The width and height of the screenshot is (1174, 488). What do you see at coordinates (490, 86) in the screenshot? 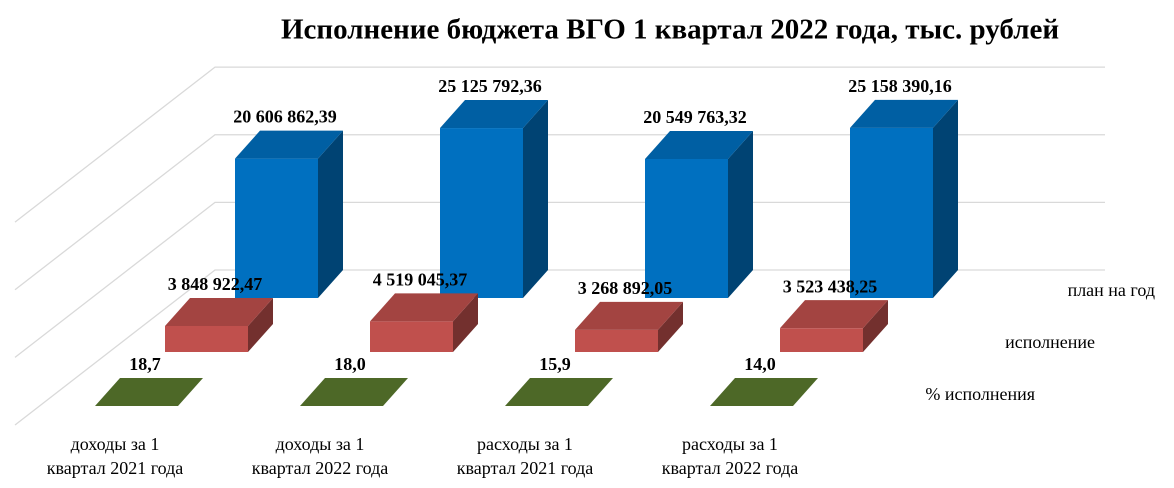
I see `data-label: 25 125 792,36` at bounding box center [490, 86].